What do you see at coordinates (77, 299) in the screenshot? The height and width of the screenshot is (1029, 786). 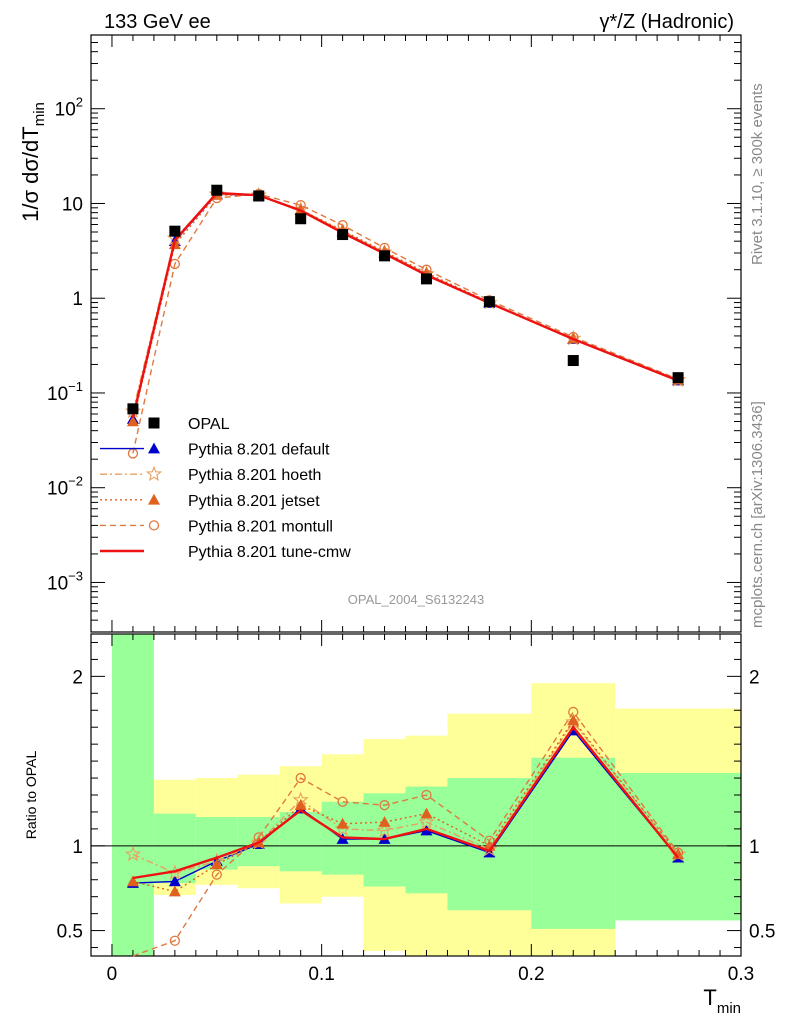 I see `main-y-tick-label: 1` at bounding box center [77, 299].